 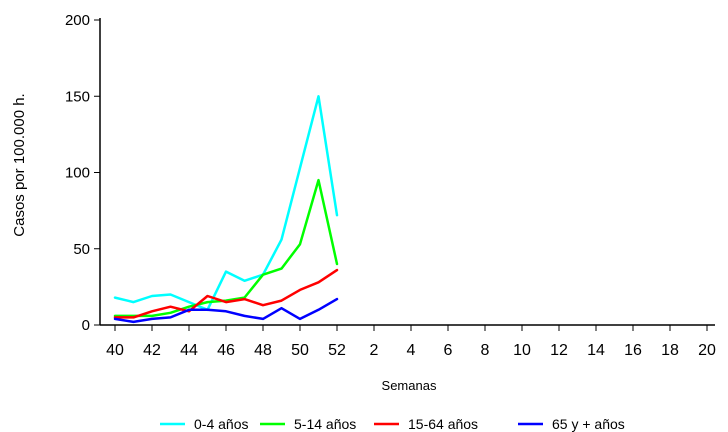 I want to click on y-axis-ticks: 0 50 100 150 200, so click(x=82, y=173).